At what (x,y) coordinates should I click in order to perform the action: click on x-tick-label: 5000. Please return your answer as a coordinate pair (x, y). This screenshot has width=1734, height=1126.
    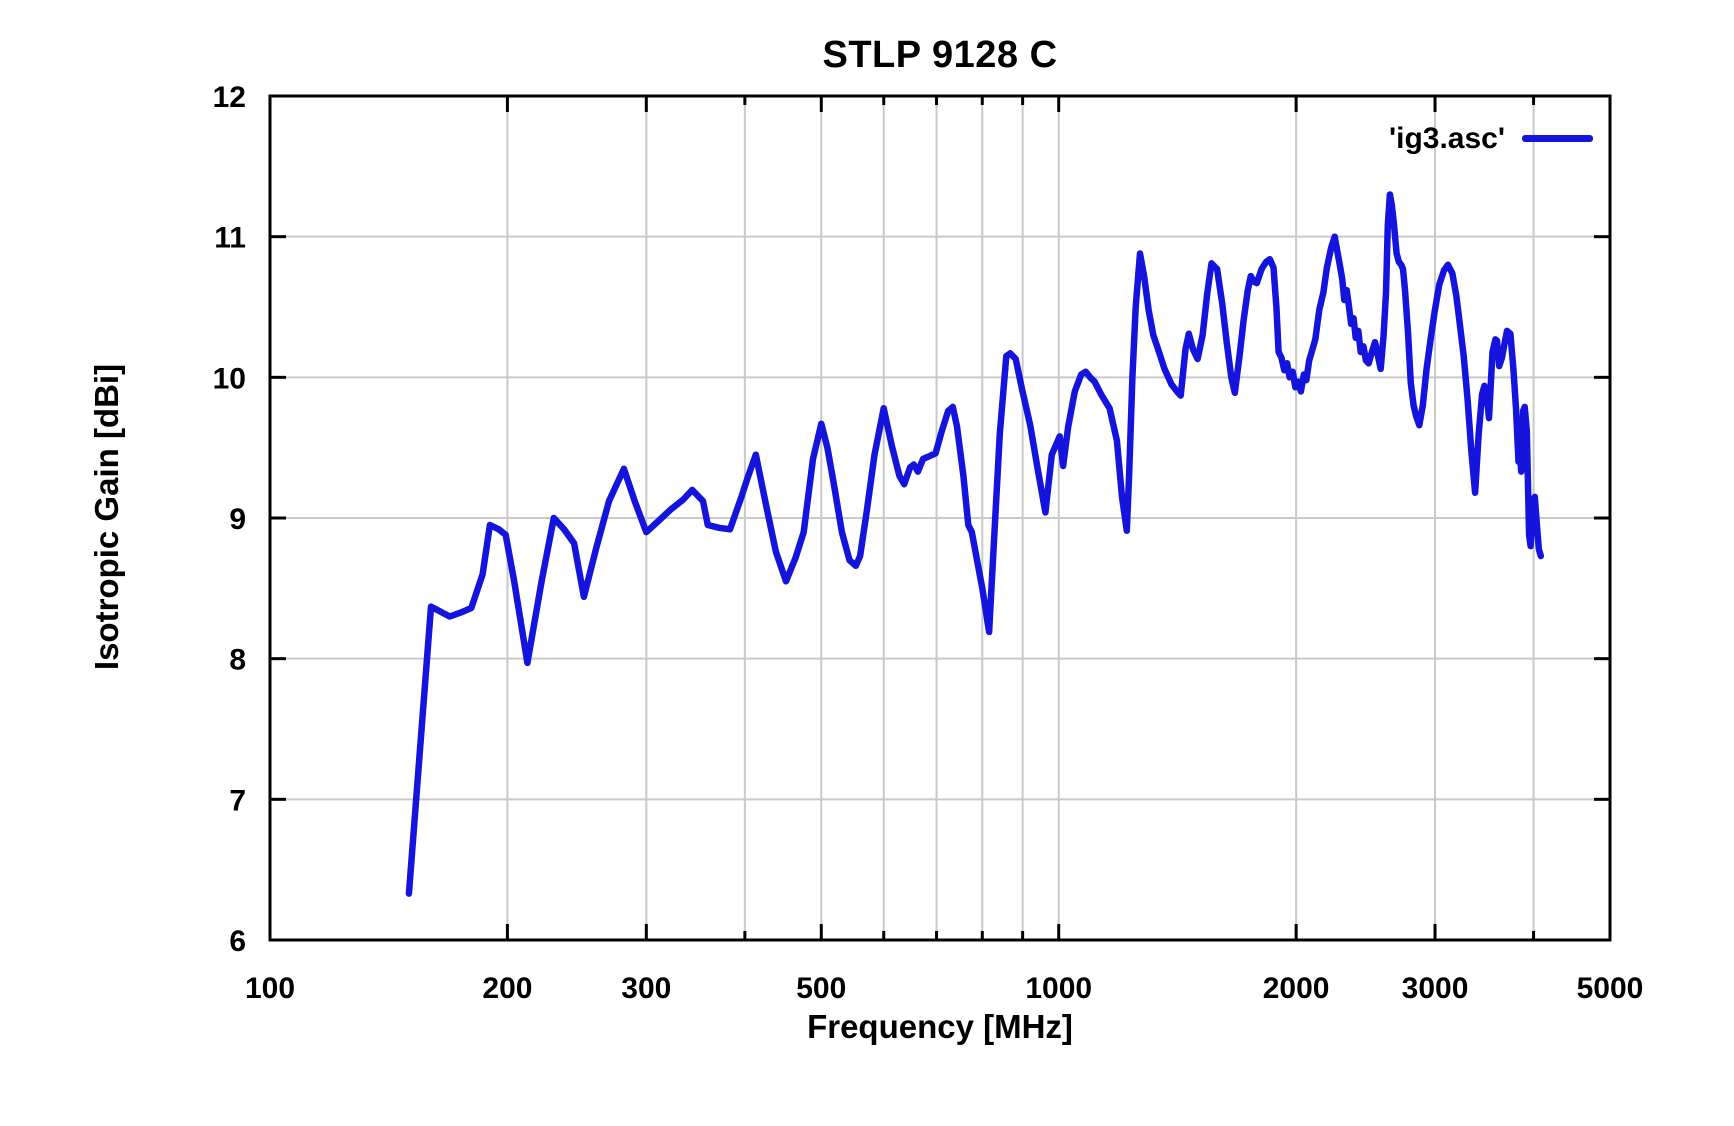
    Looking at the image, I should click on (1610, 988).